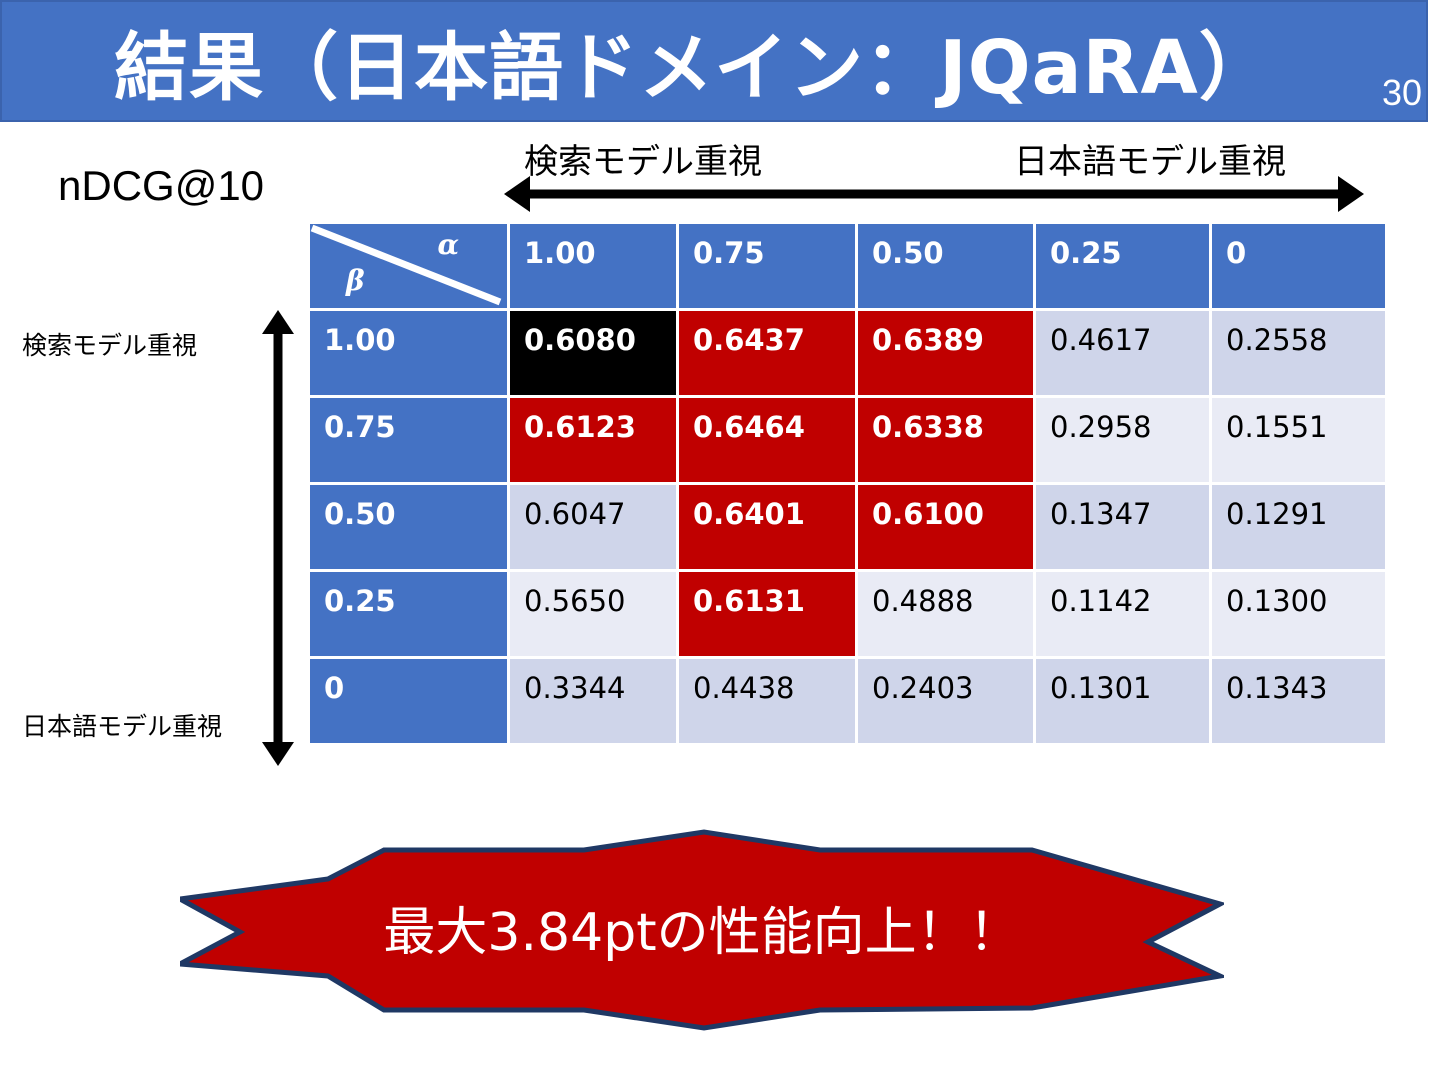 Image resolution: width=1440 pixels, height=1080 pixels. Describe the element at coordinates (593, 614) in the screenshot. I see `table-cell: 0.5650` at that location.